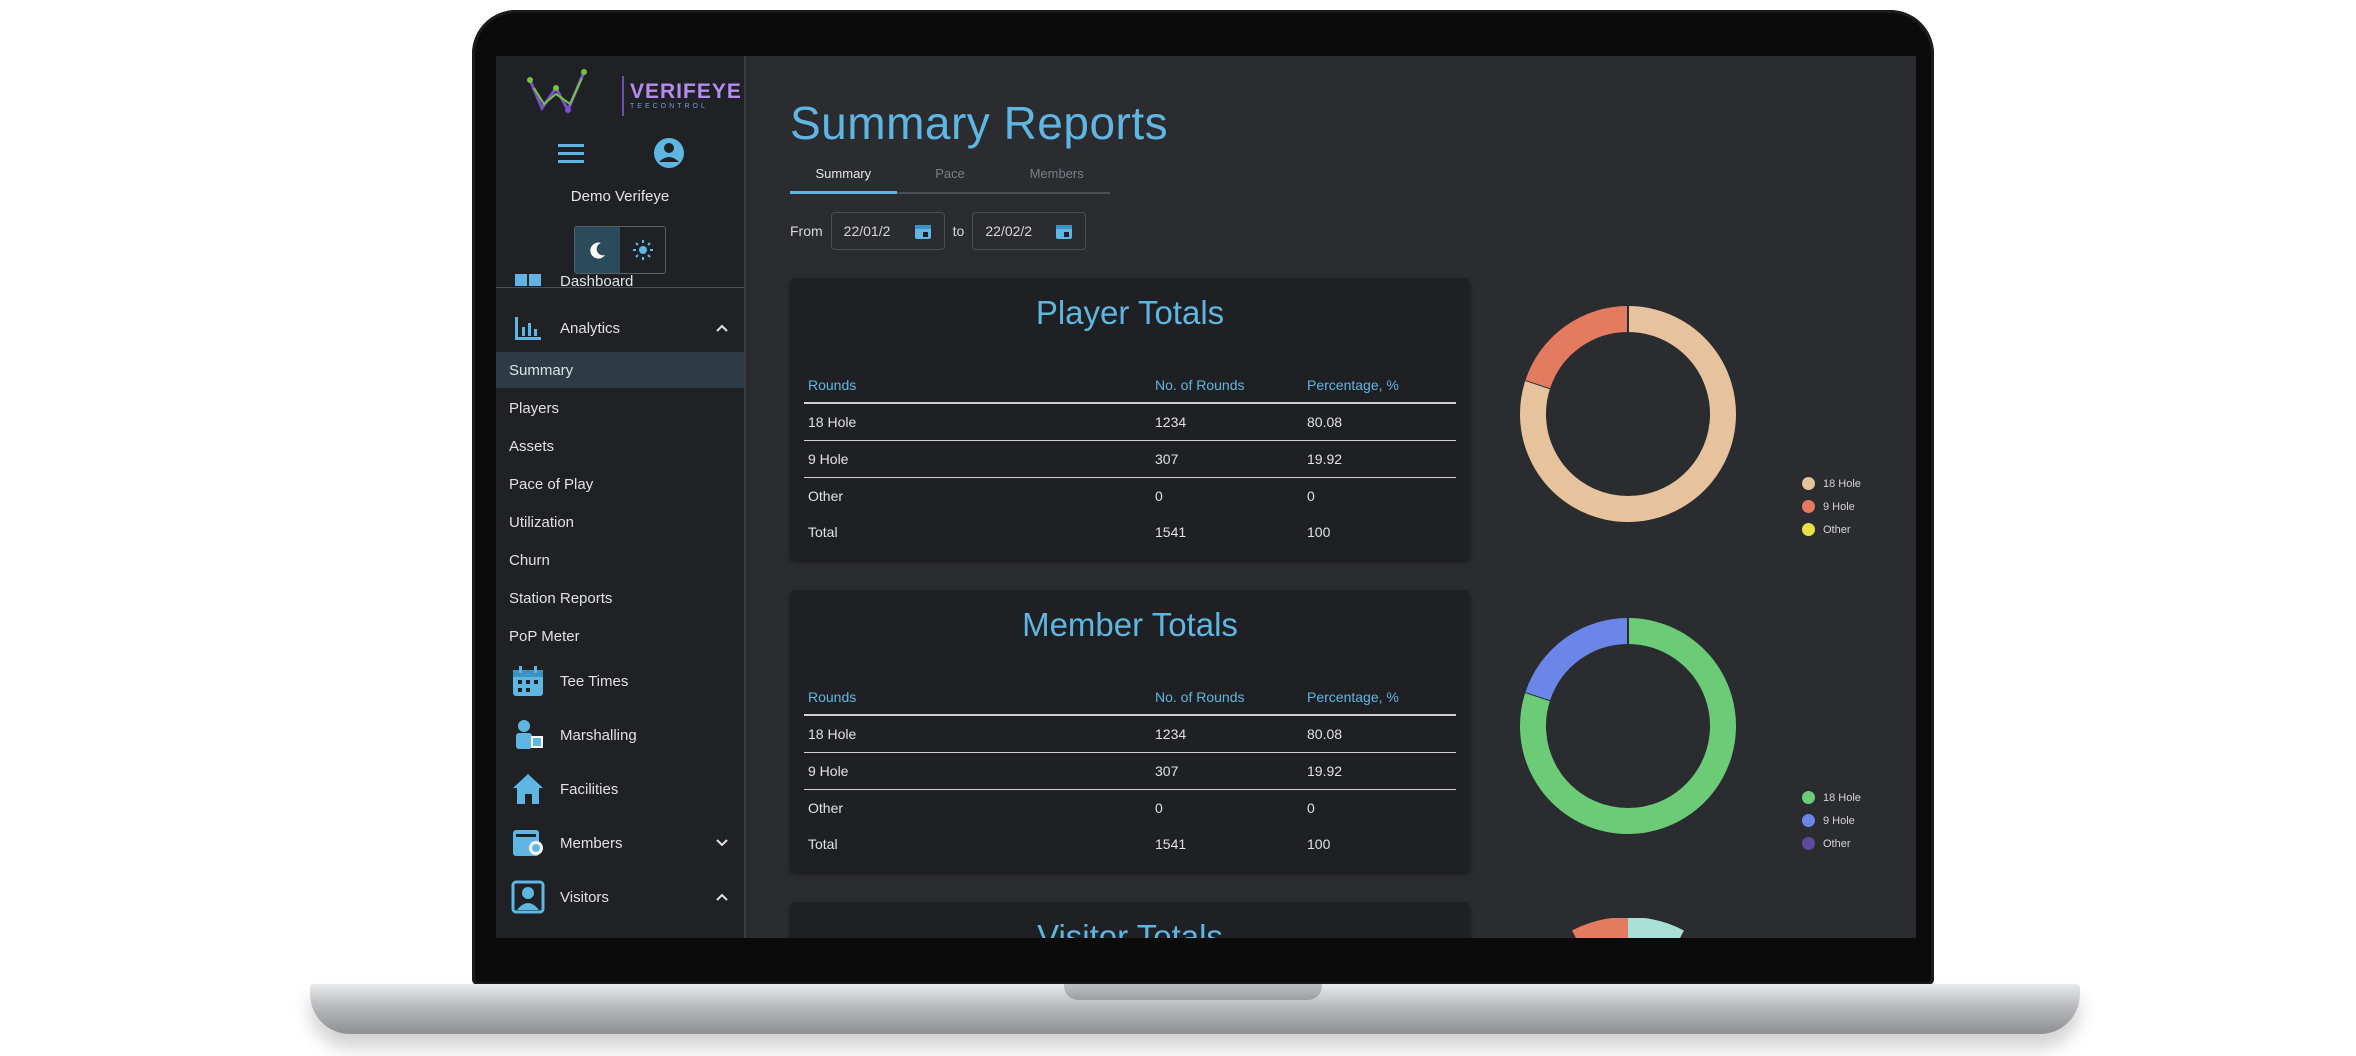  I want to click on sidebar-item-tee-times: Tee Times, so click(620, 681).